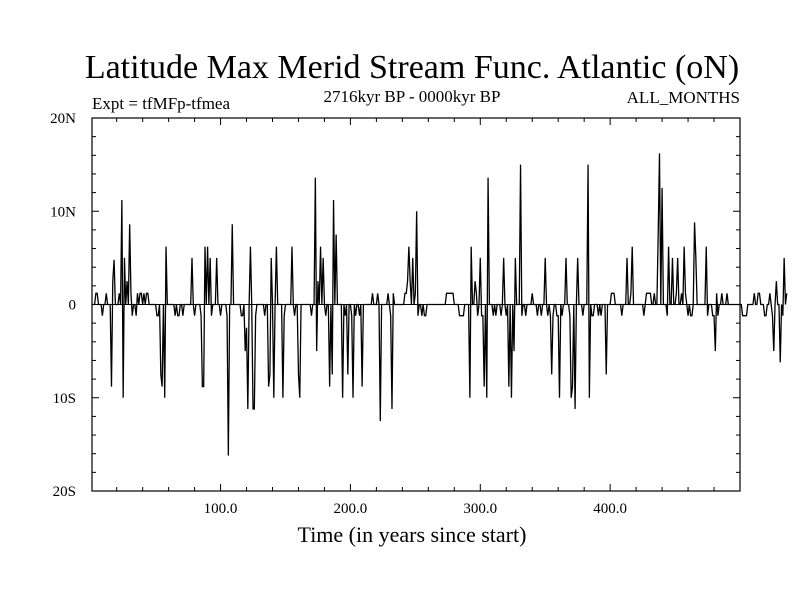  I want to click on chart-subtitle-right: ALL_MONTHS, so click(683, 97).